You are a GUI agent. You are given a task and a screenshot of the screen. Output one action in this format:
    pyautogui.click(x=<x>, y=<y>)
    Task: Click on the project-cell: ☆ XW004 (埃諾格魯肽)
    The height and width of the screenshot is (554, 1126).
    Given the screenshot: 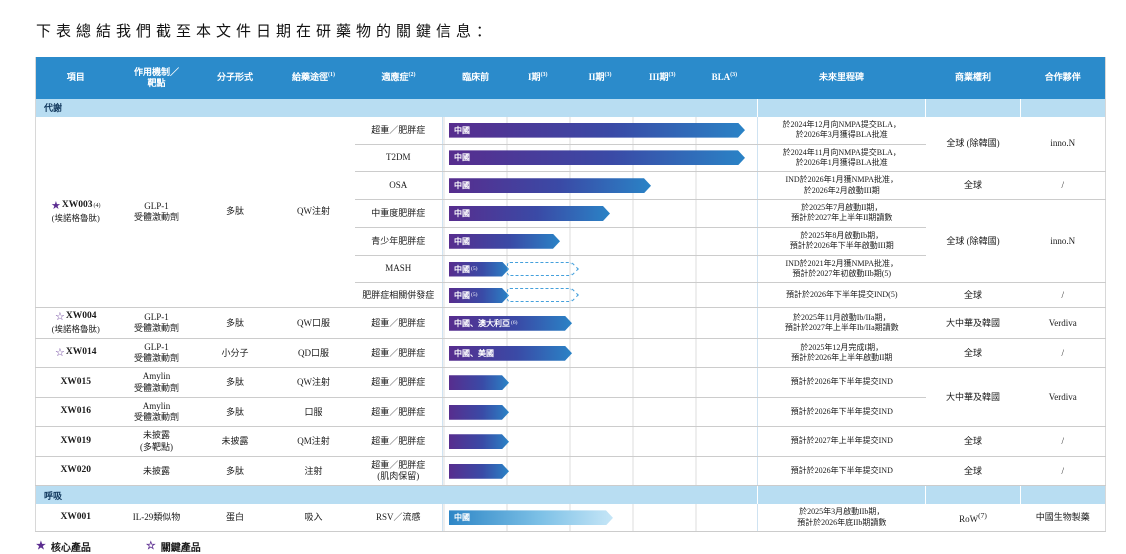 What is the action you would take?
    pyautogui.click(x=75, y=323)
    